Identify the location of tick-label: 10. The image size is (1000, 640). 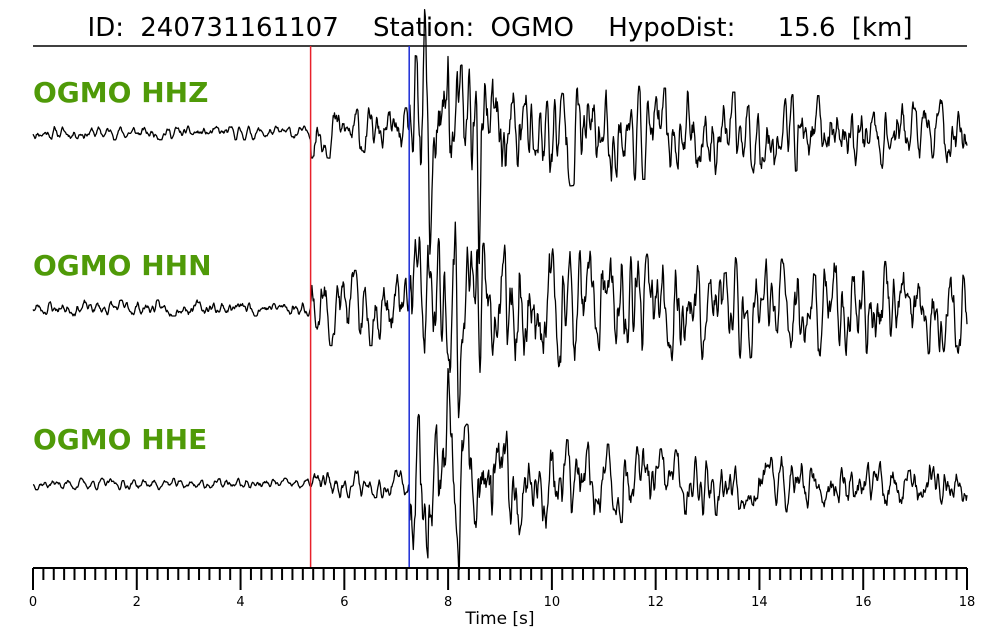
(552, 602).